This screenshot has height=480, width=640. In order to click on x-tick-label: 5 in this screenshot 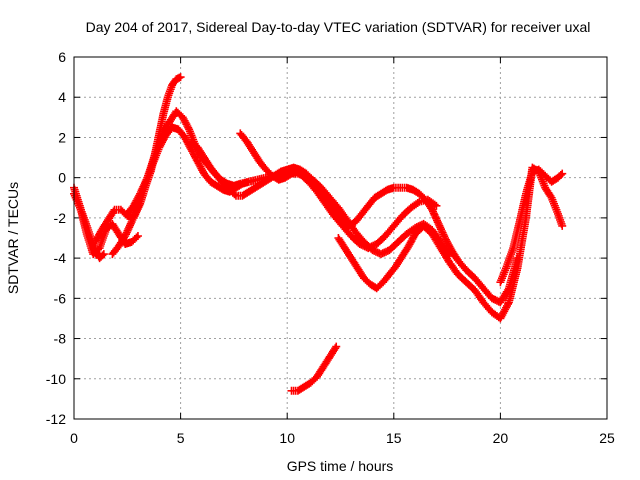, I will do `click(181, 438)`.